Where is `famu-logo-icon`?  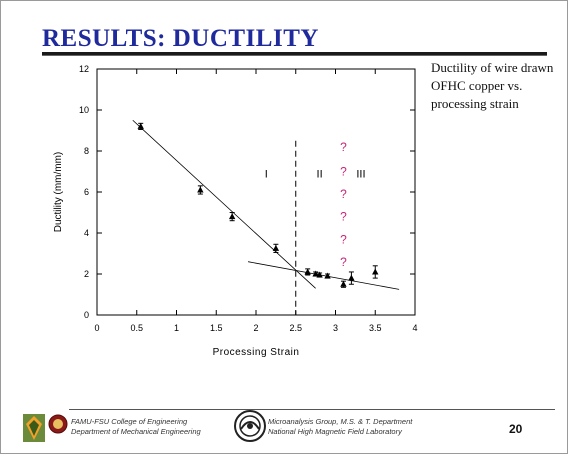
famu-logo-icon is located at coordinates (34, 428).